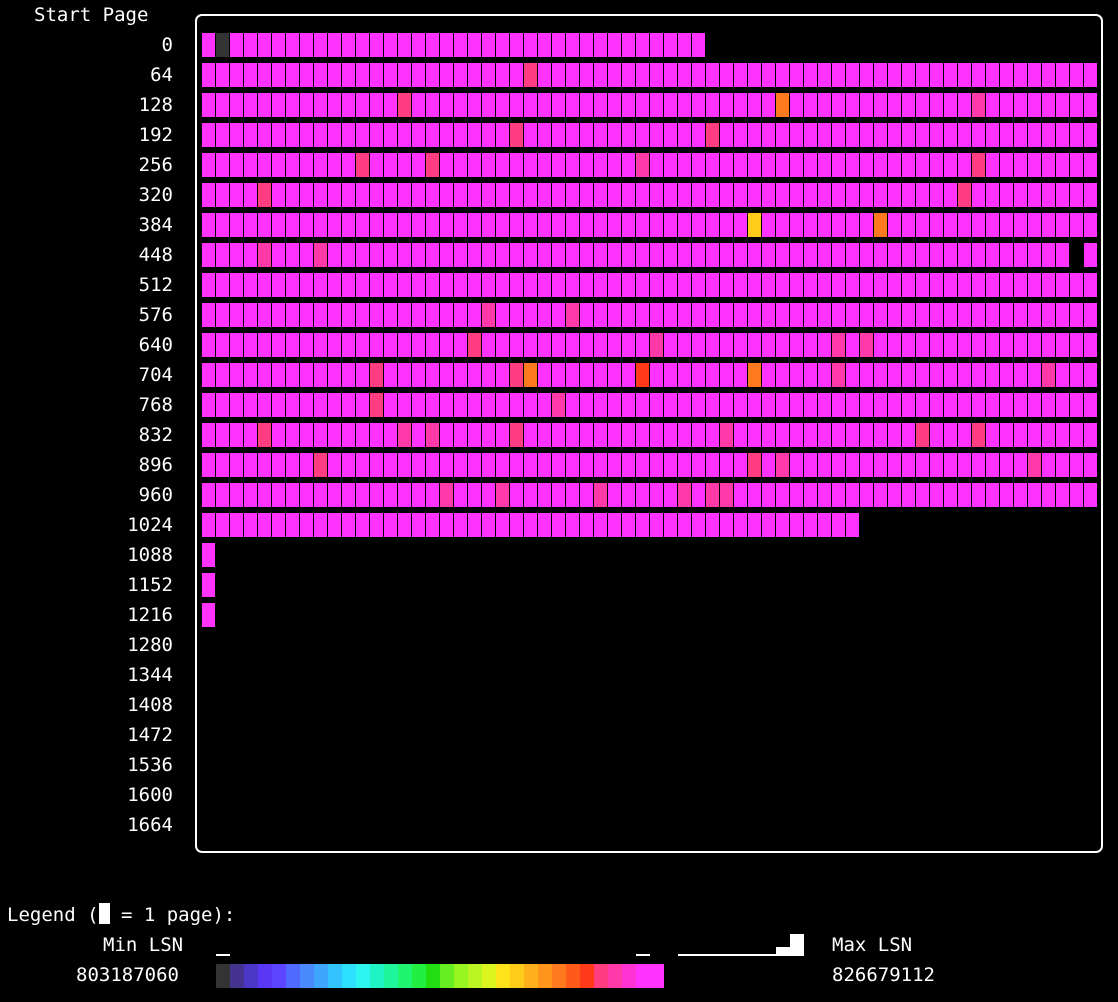  Describe the element at coordinates (143, 945) in the screenshot. I see `min-lsn-label: Min LSN` at that location.